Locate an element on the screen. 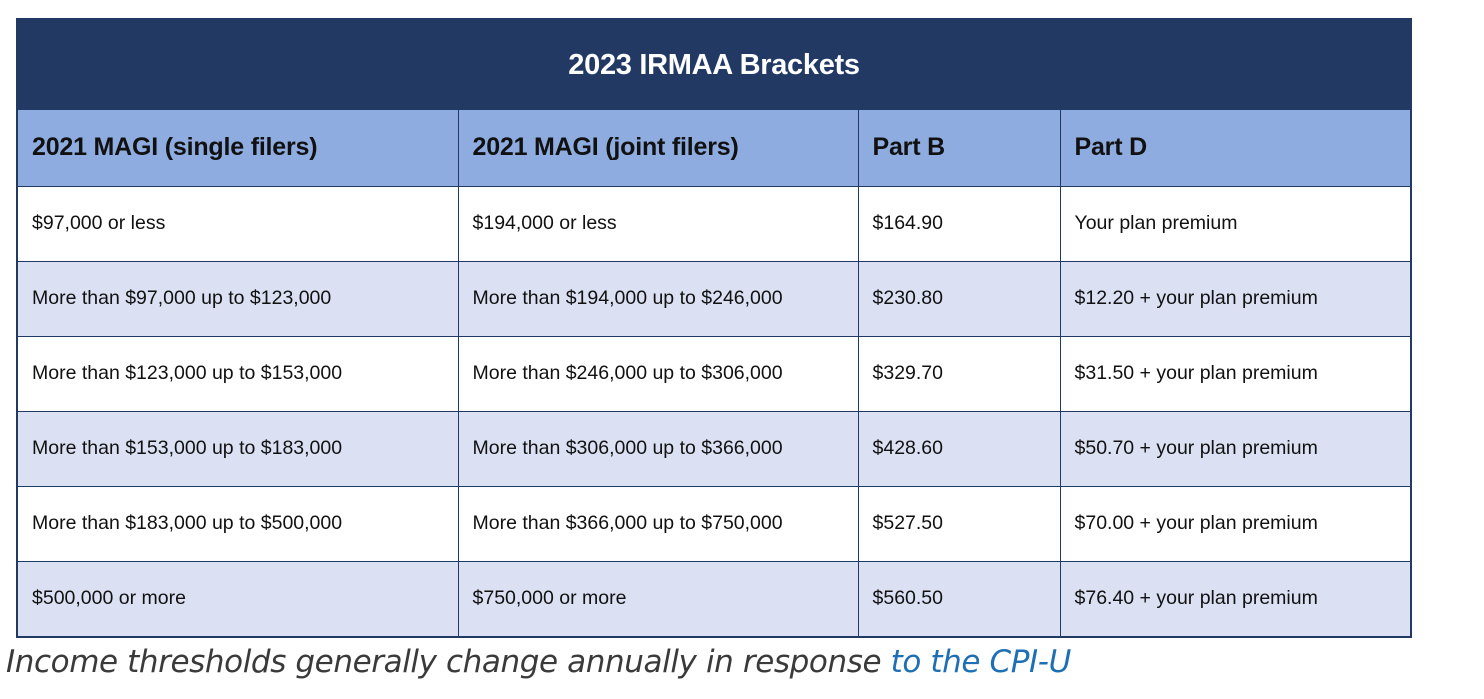  cell-joint-filers: More than $194,000 up to $246,000 is located at coordinates (658, 299).